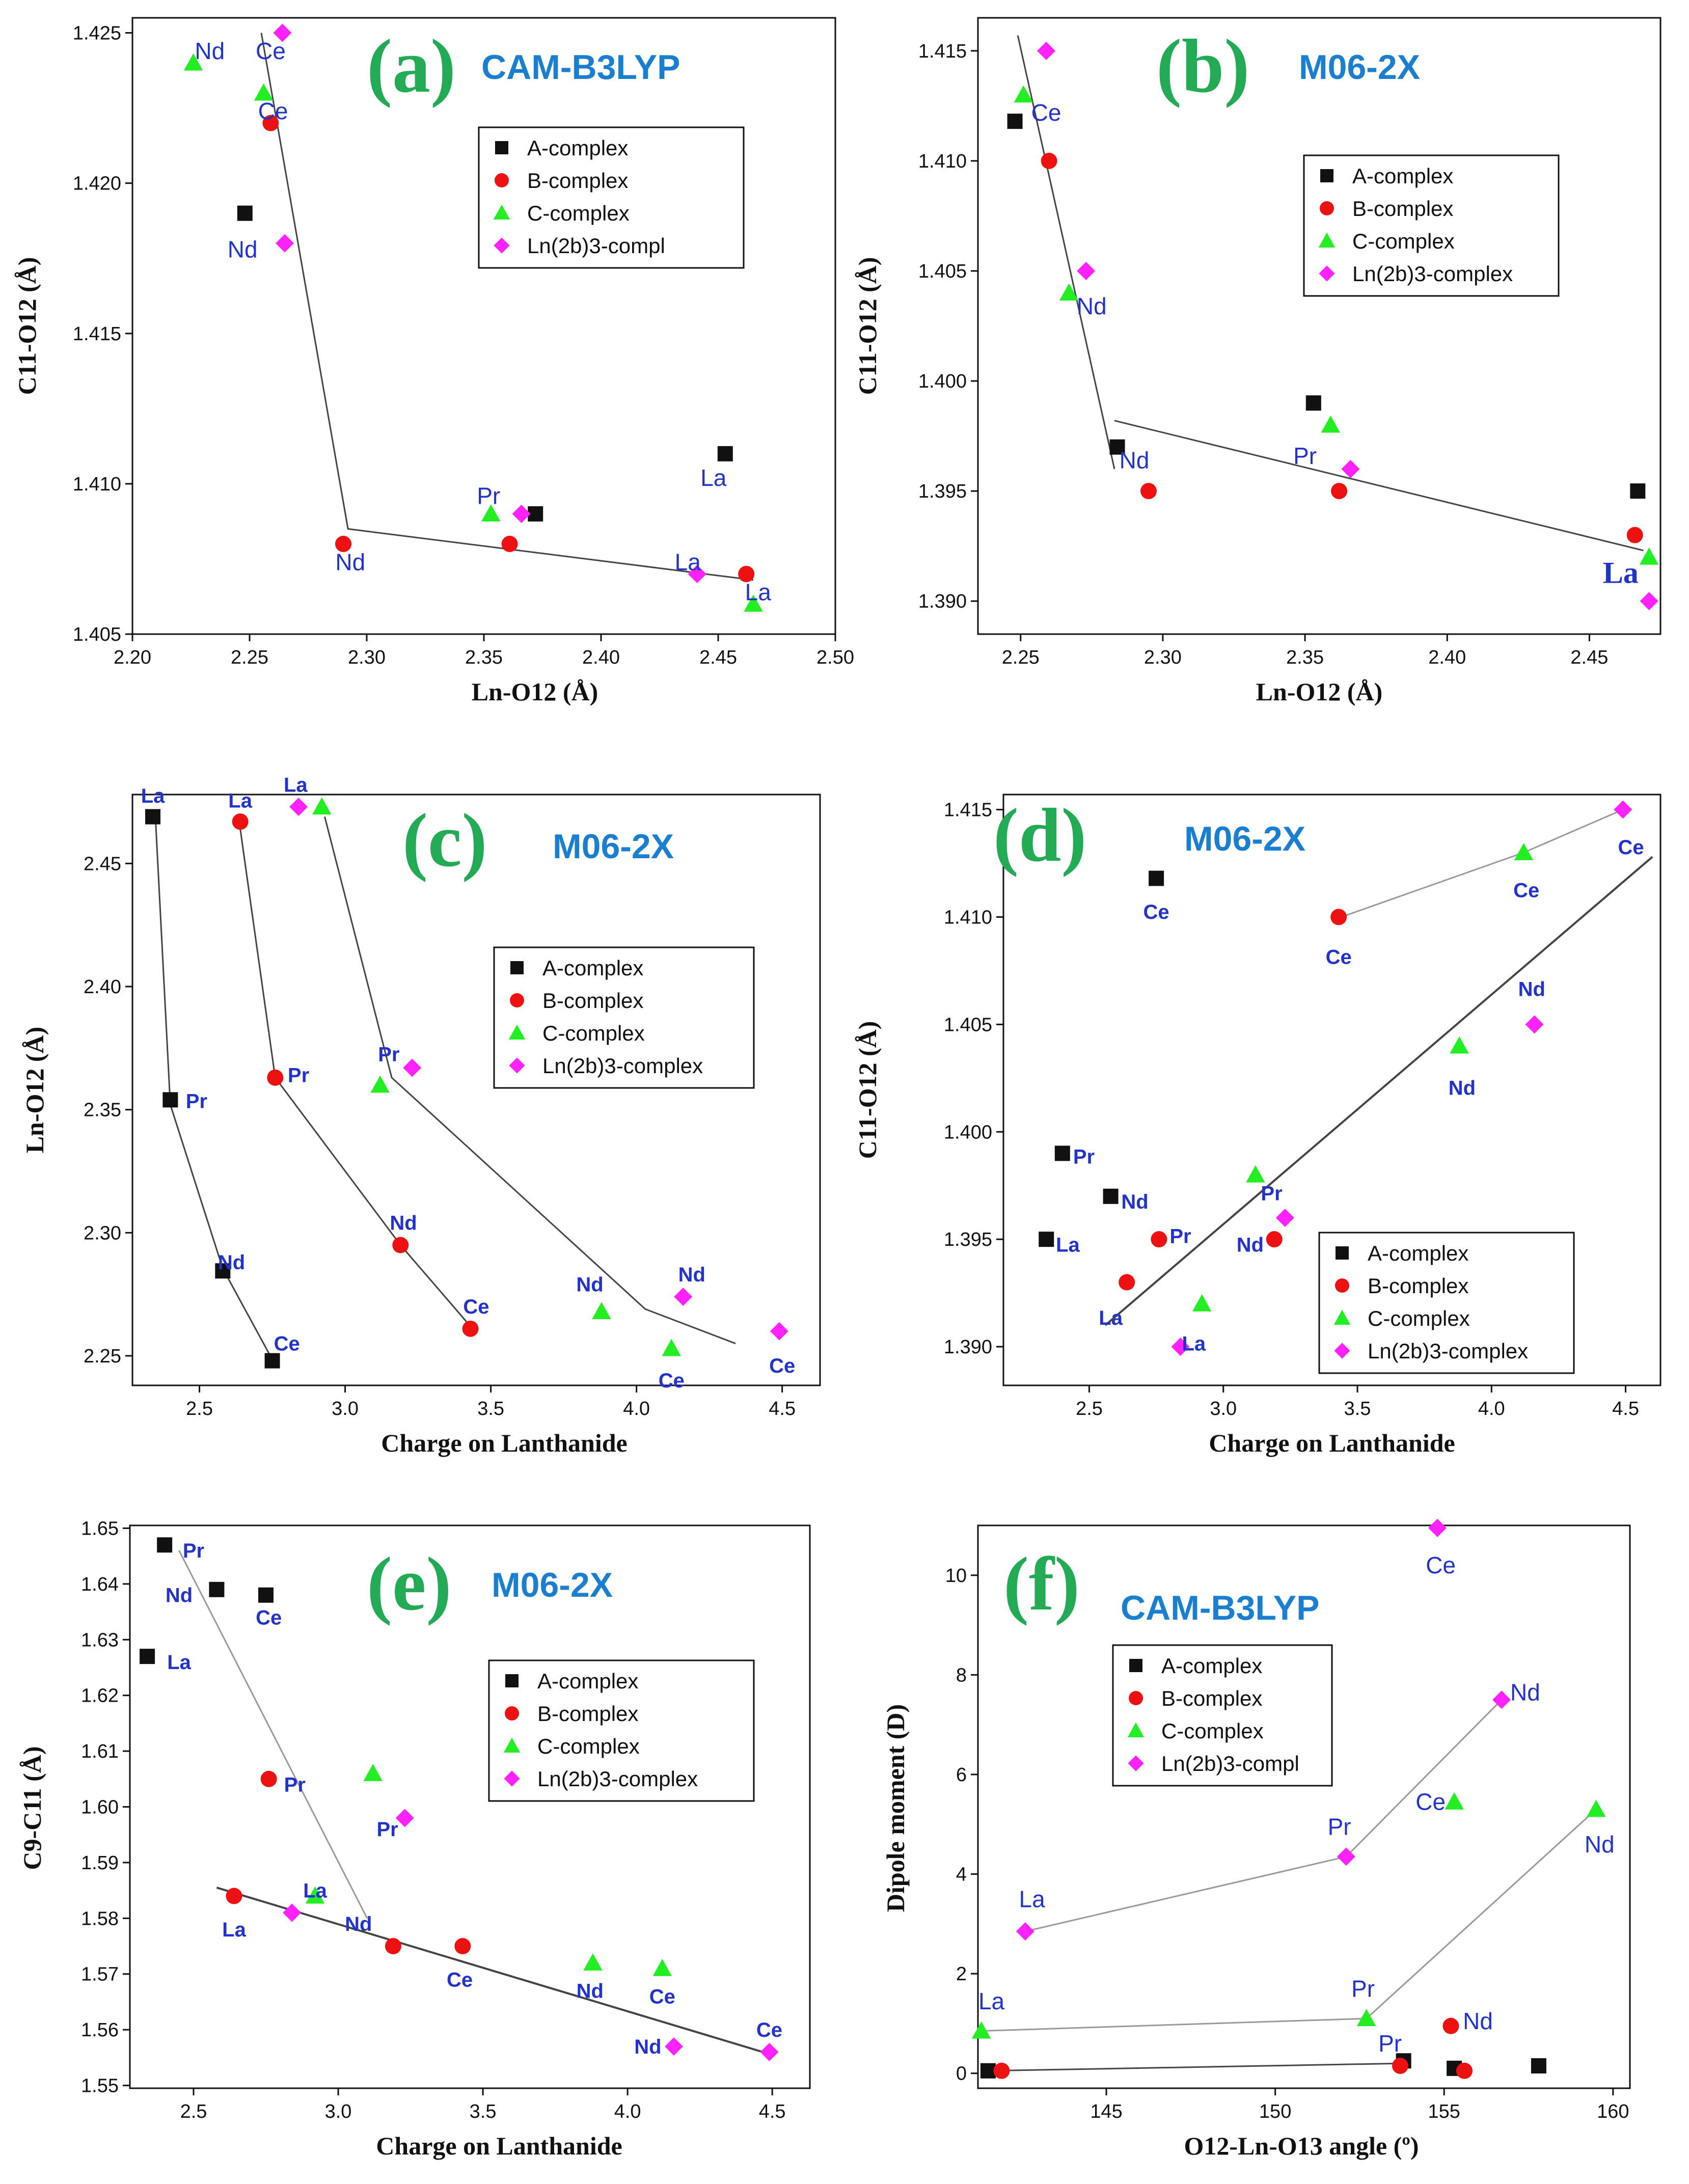 This screenshot has width=1689, height=2184. I want to click on panel-c-frame, so click(476, 1090).